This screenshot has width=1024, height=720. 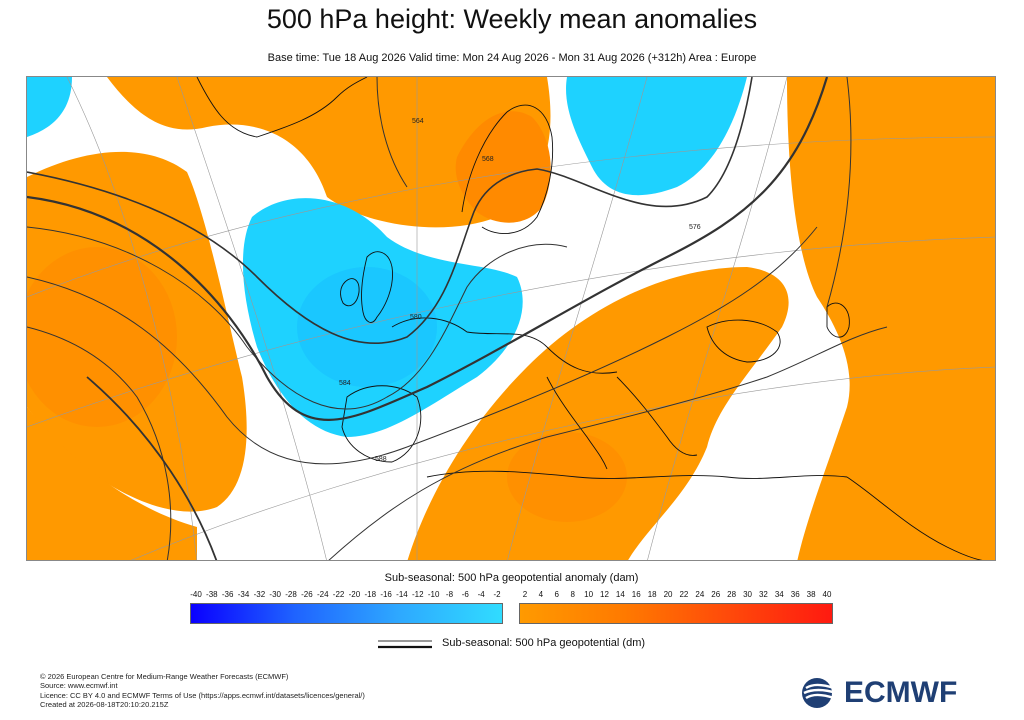 I want to click on positive-colorbar, so click(x=676, y=613).